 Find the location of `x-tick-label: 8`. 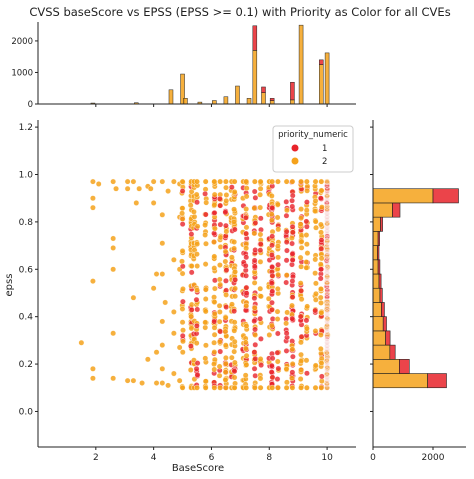

x-tick-label: 8 is located at coordinates (269, 458).